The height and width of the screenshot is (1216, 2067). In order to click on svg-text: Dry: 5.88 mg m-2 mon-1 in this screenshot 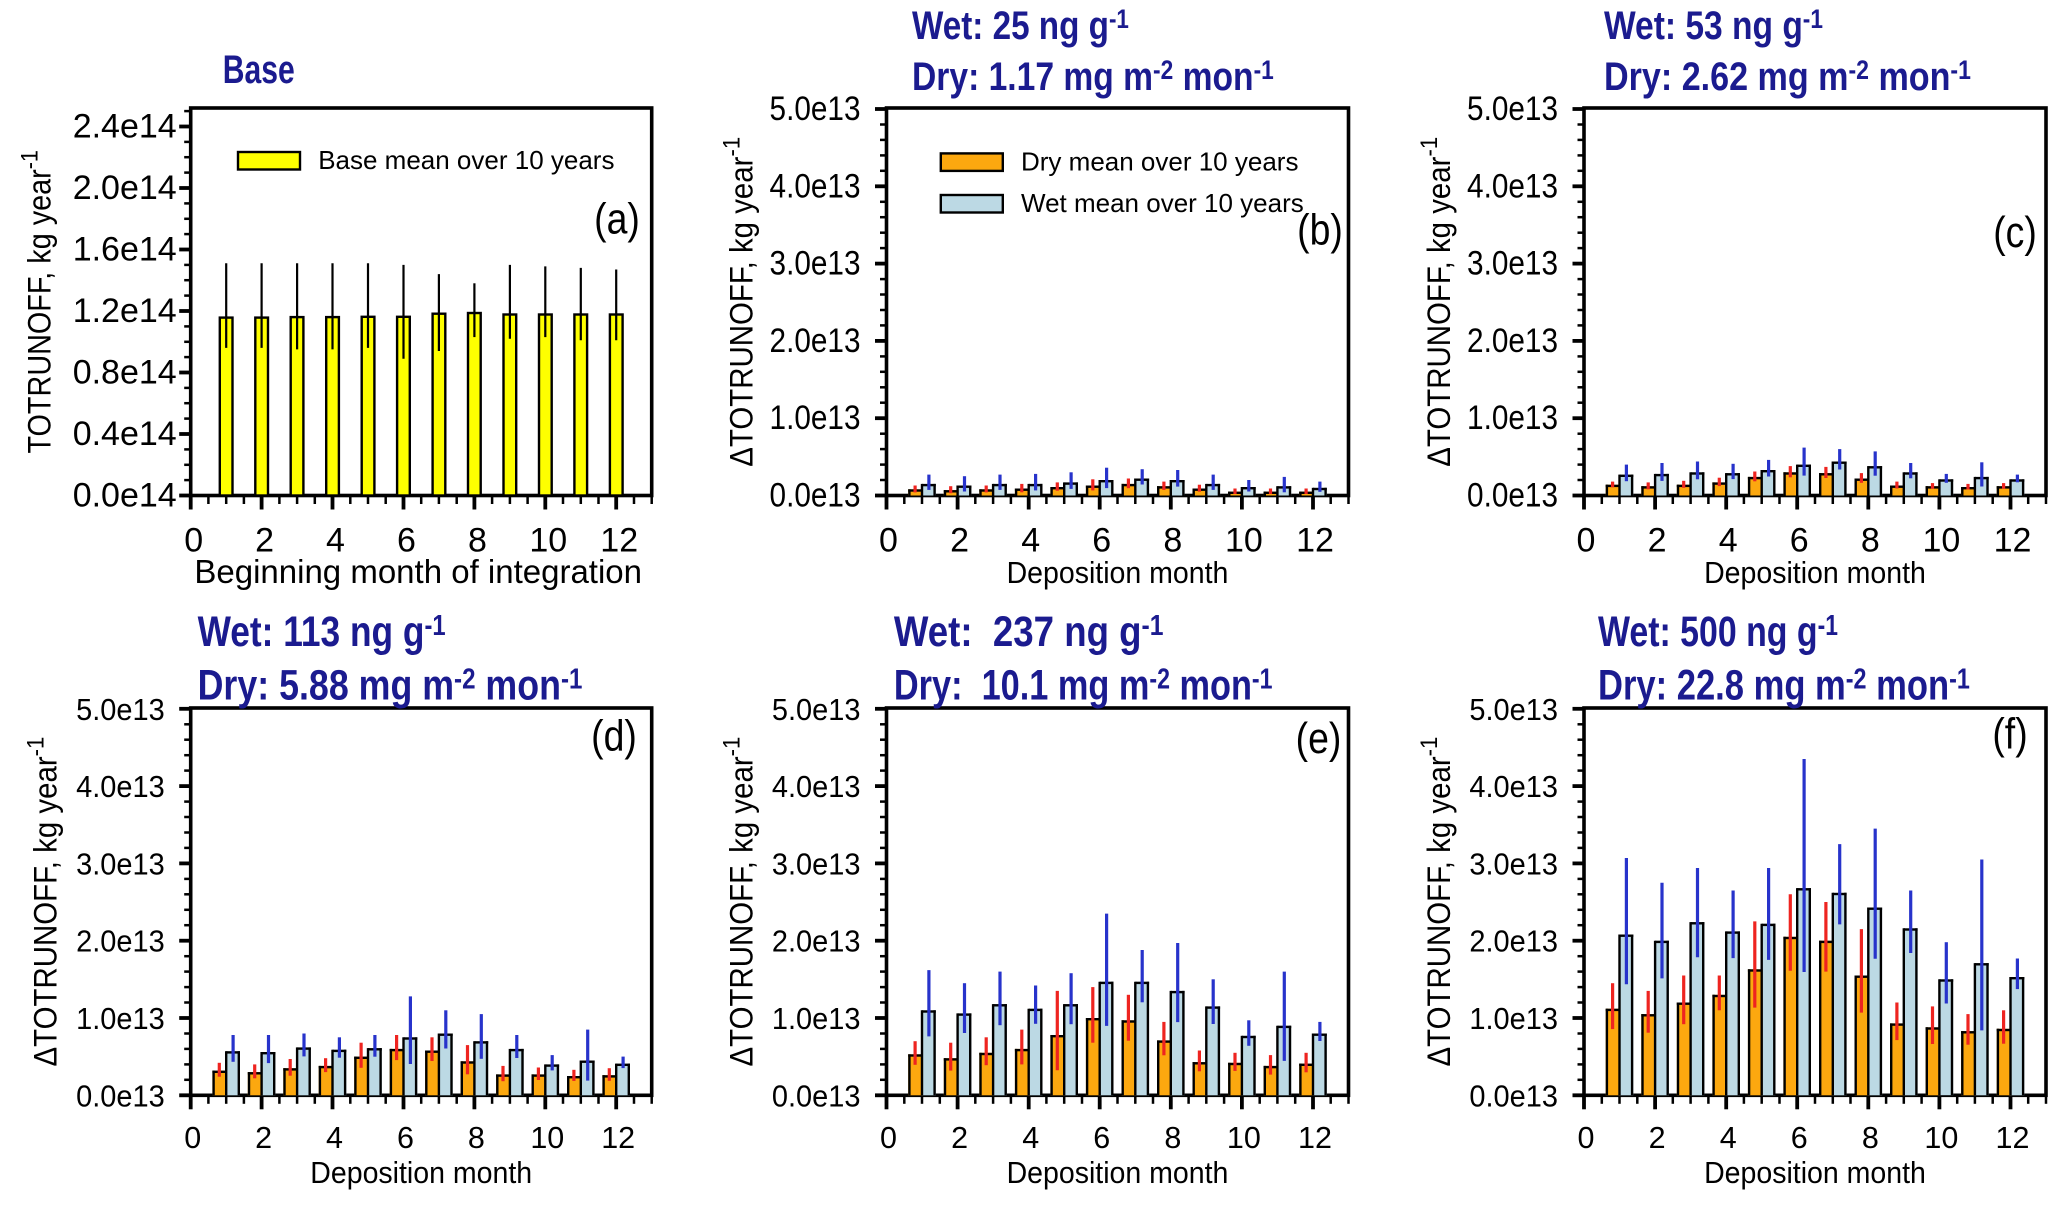, I will do `click(390, 685)`.